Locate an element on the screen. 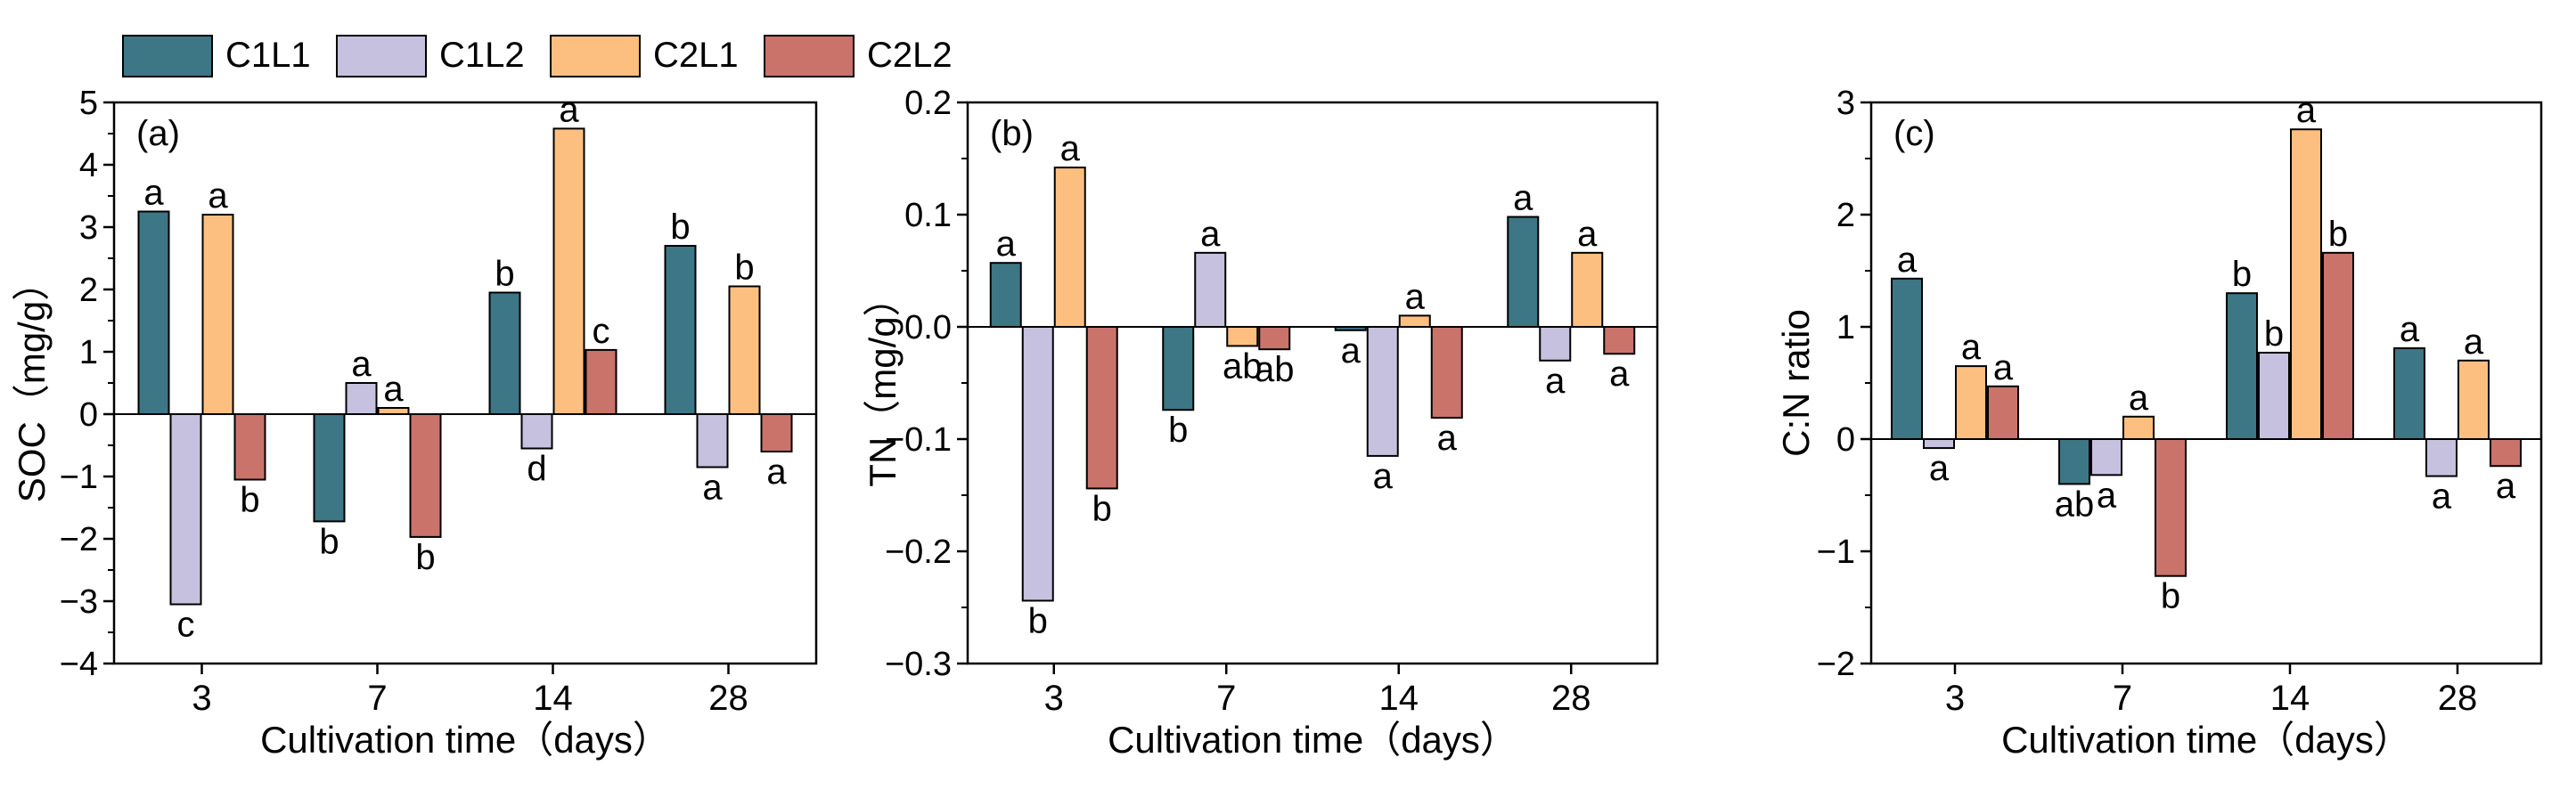 This screenshot has width=2576, height=790. y-tick-label: −0.2 is located at coordinates (918, 552).